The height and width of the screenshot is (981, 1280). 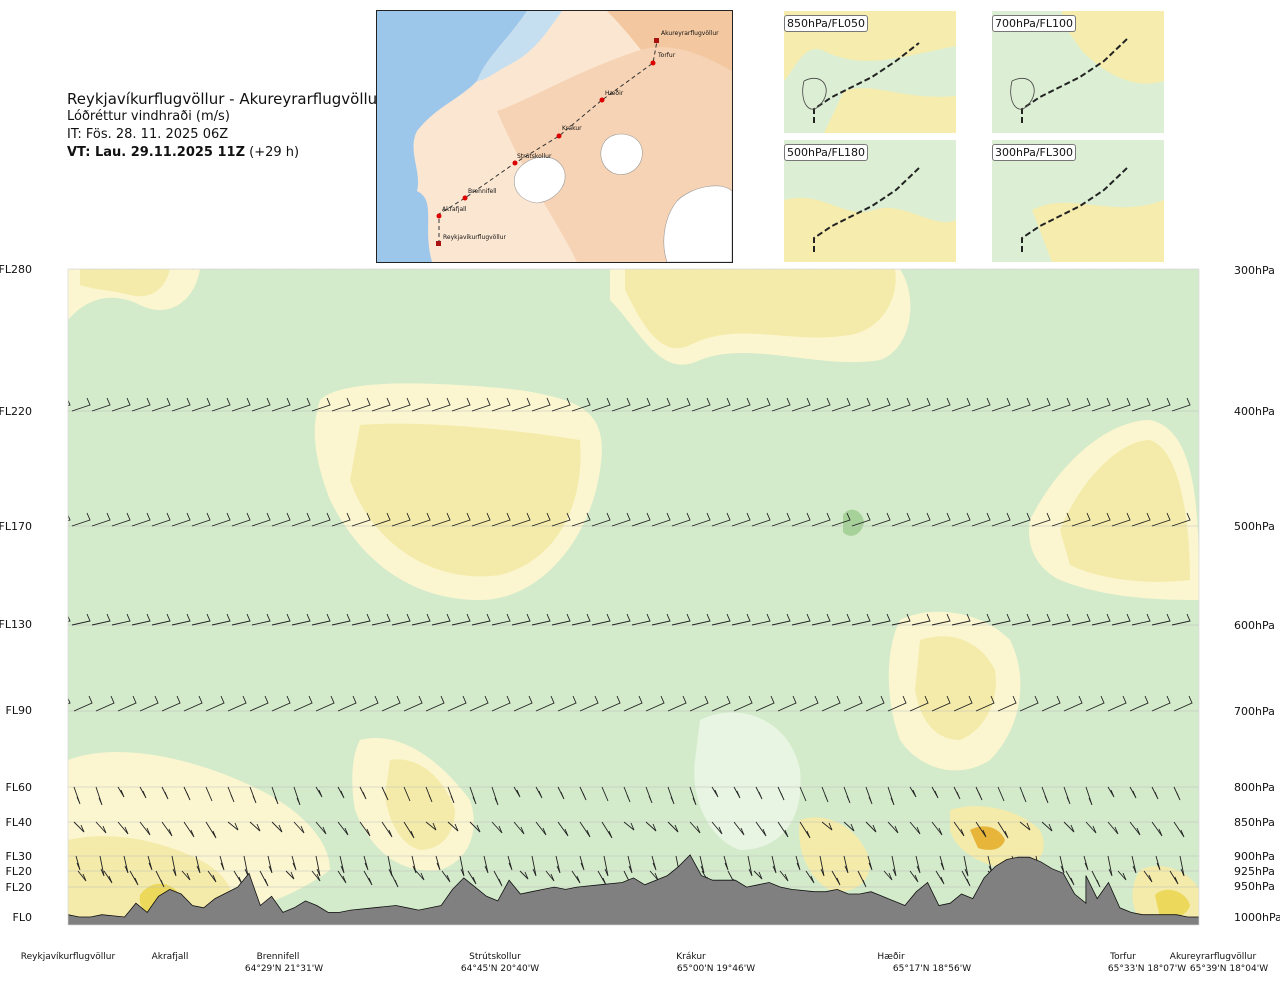 What do you see at coordinates (439, 216) in the screenshot?
I see `waypoint-marker-akrafjall` at bounding box center [439, 216].